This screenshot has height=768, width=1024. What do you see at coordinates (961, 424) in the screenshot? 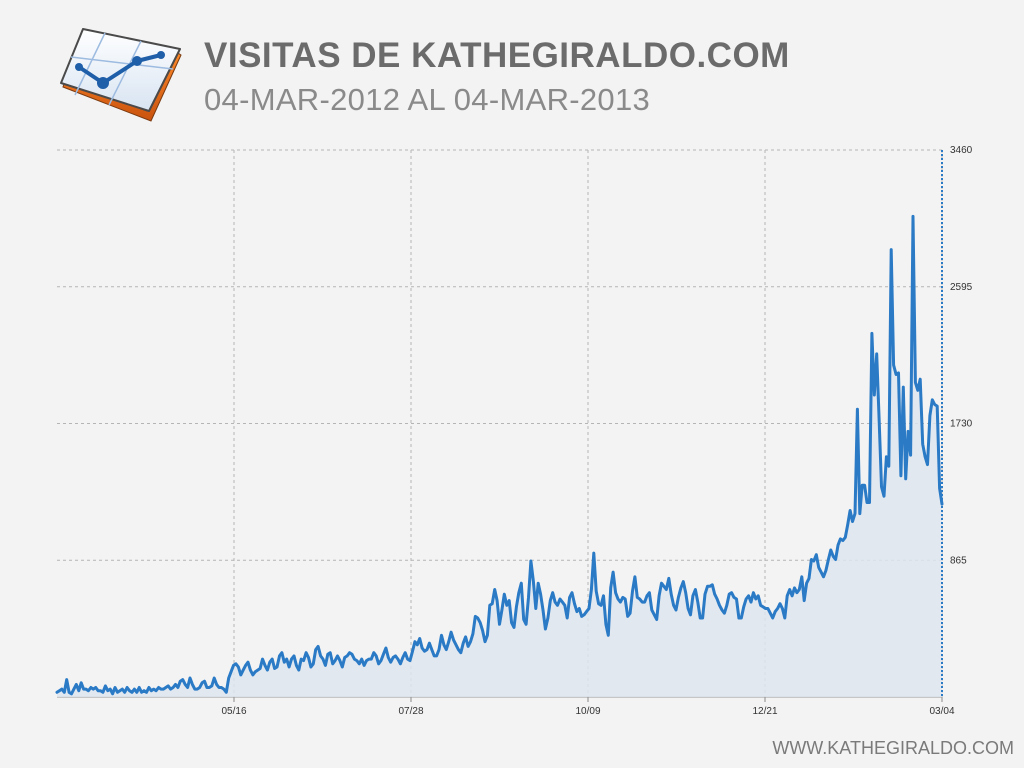
I see `y-tick-label: 1730` at bounding box center [961, 424].